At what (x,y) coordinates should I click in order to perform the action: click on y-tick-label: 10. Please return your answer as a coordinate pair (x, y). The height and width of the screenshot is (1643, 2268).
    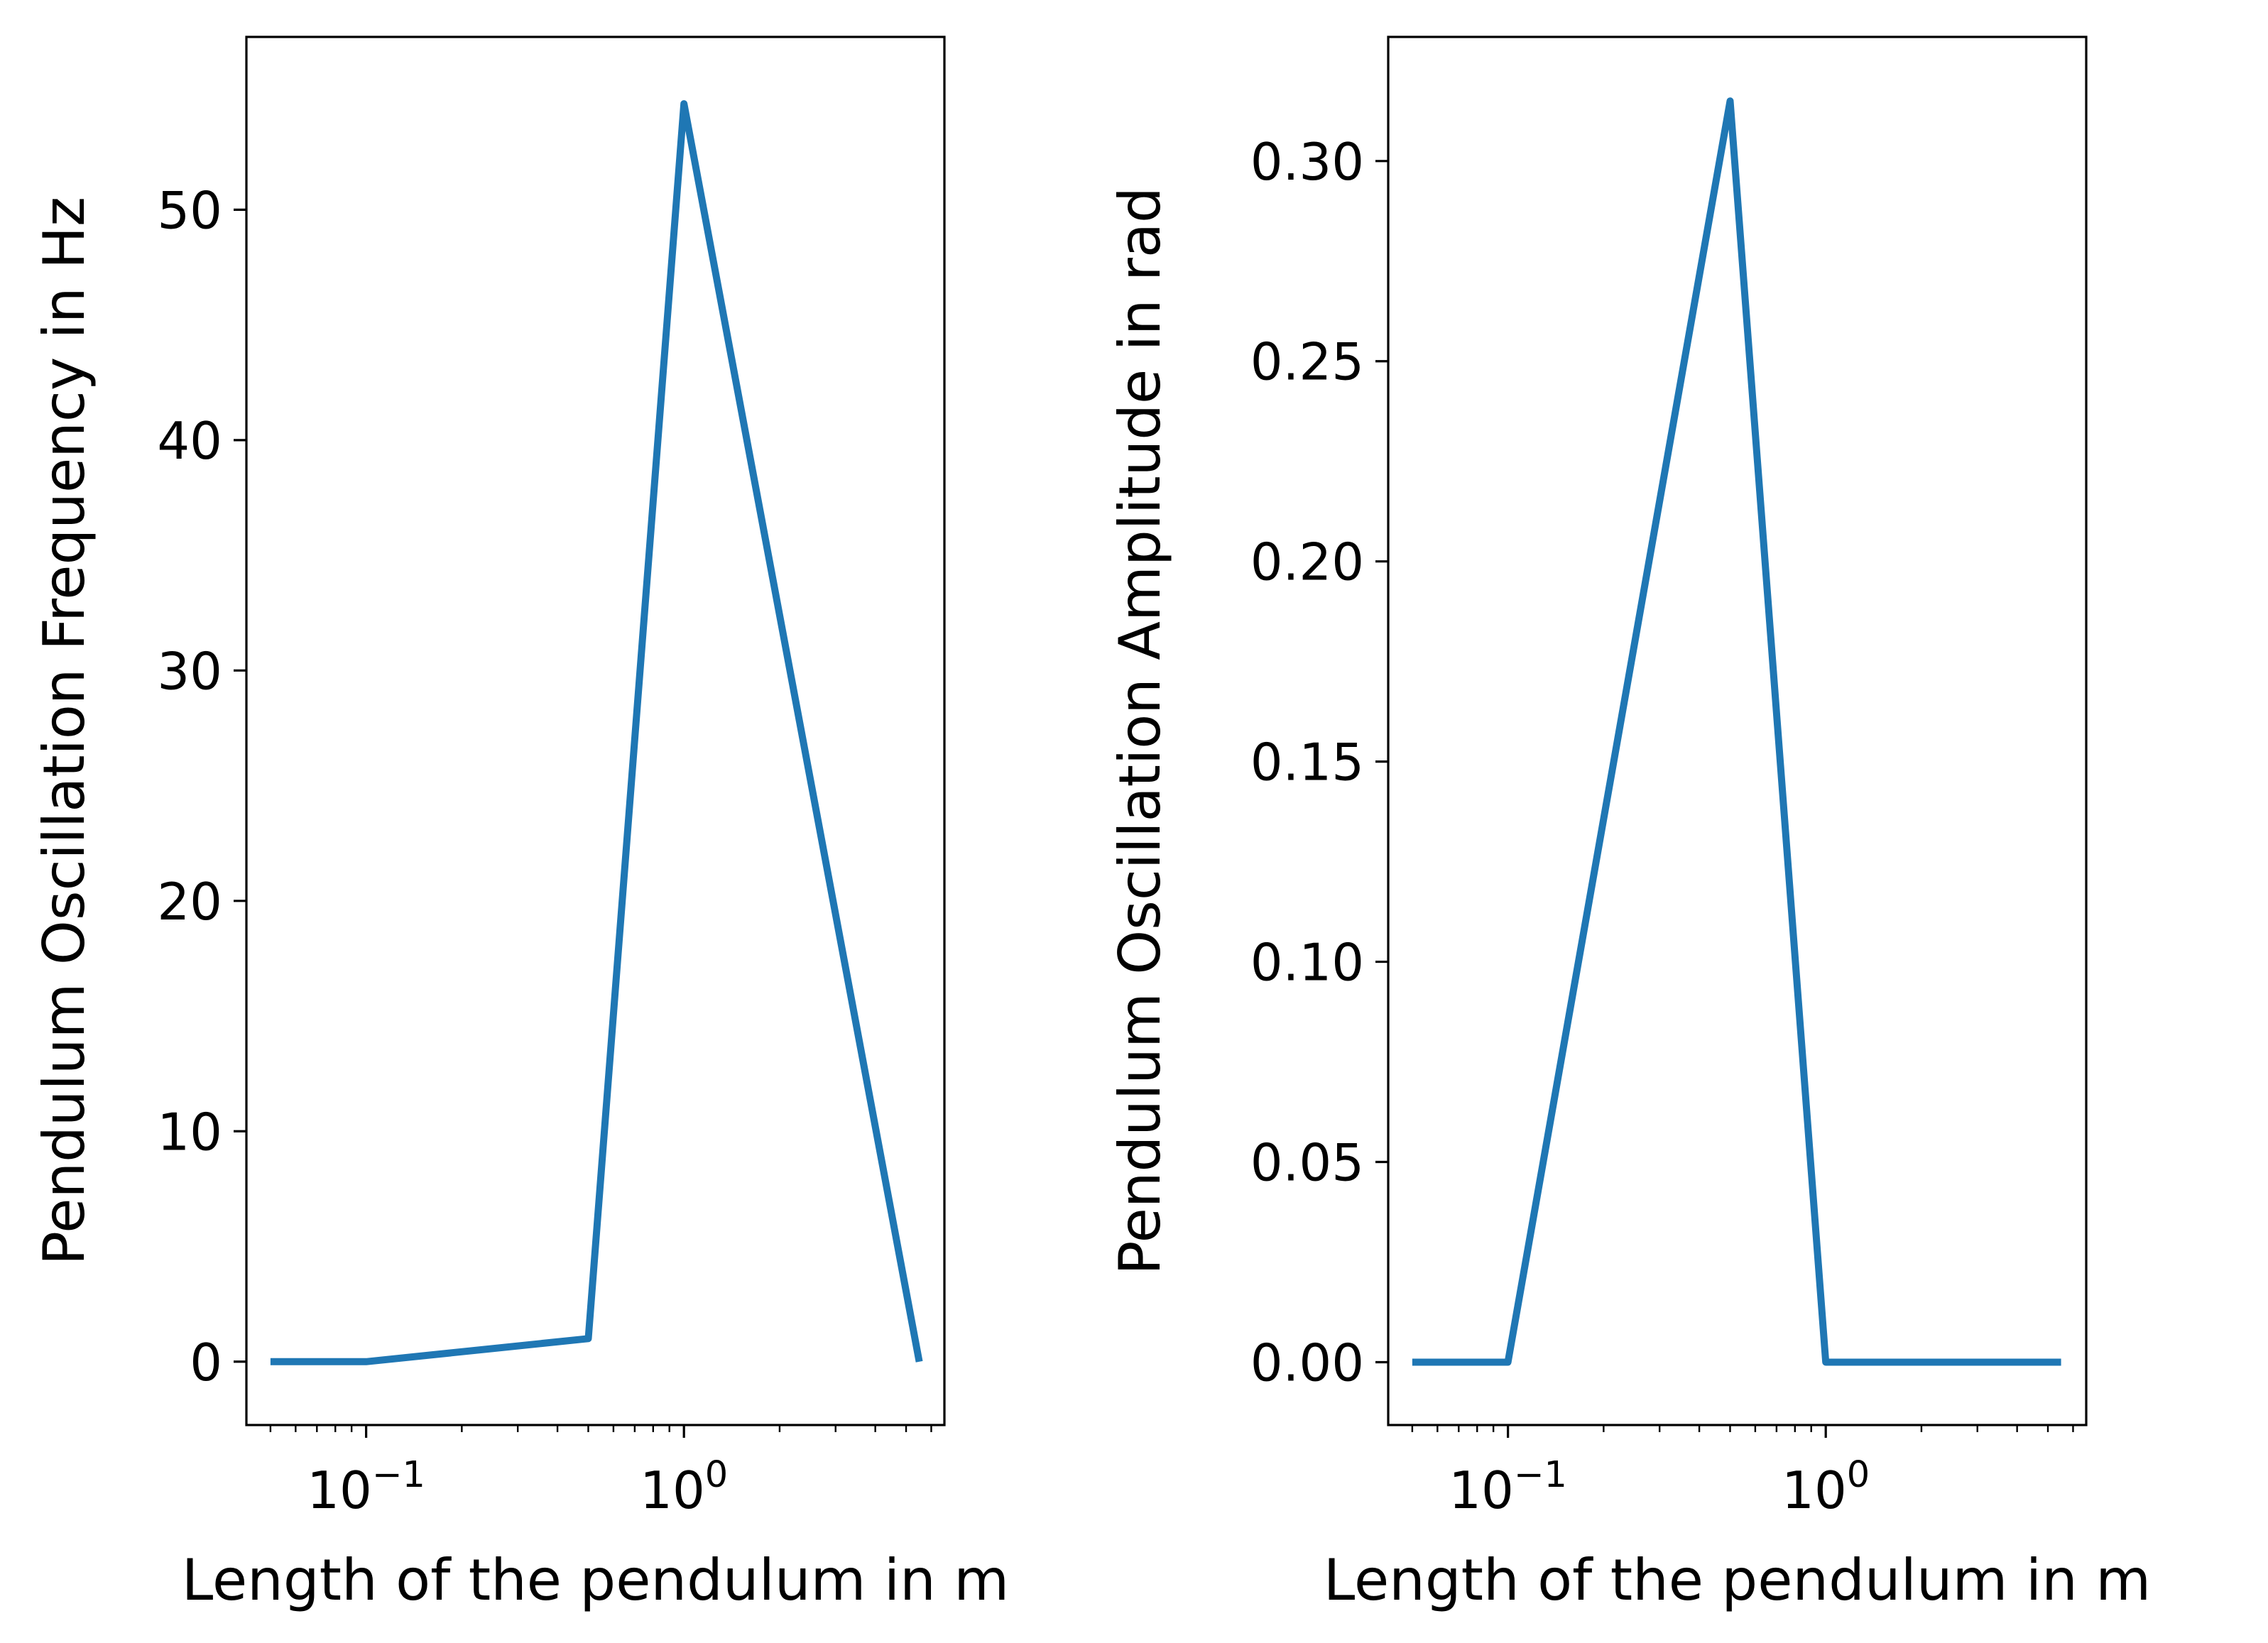
    Looking at the image, I should click on (190, 1132).